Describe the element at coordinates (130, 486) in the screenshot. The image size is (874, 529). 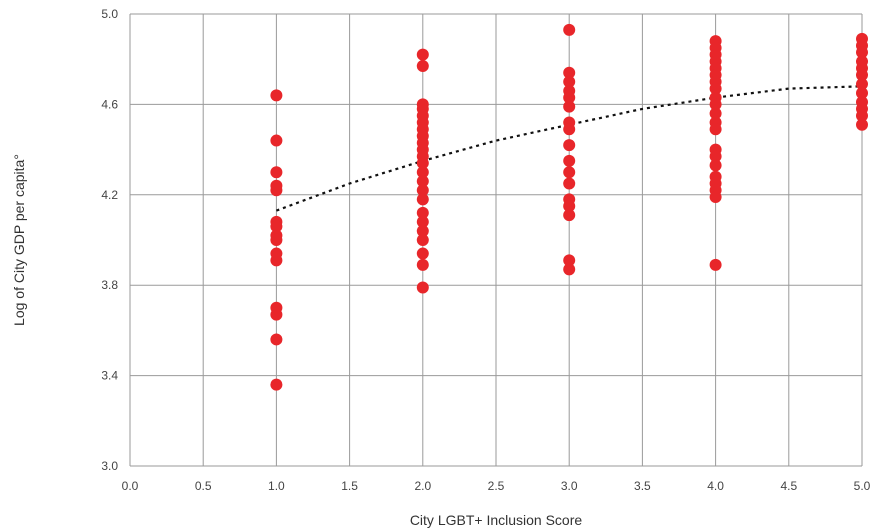
I see `x-tick-label: 0.0` at that location.